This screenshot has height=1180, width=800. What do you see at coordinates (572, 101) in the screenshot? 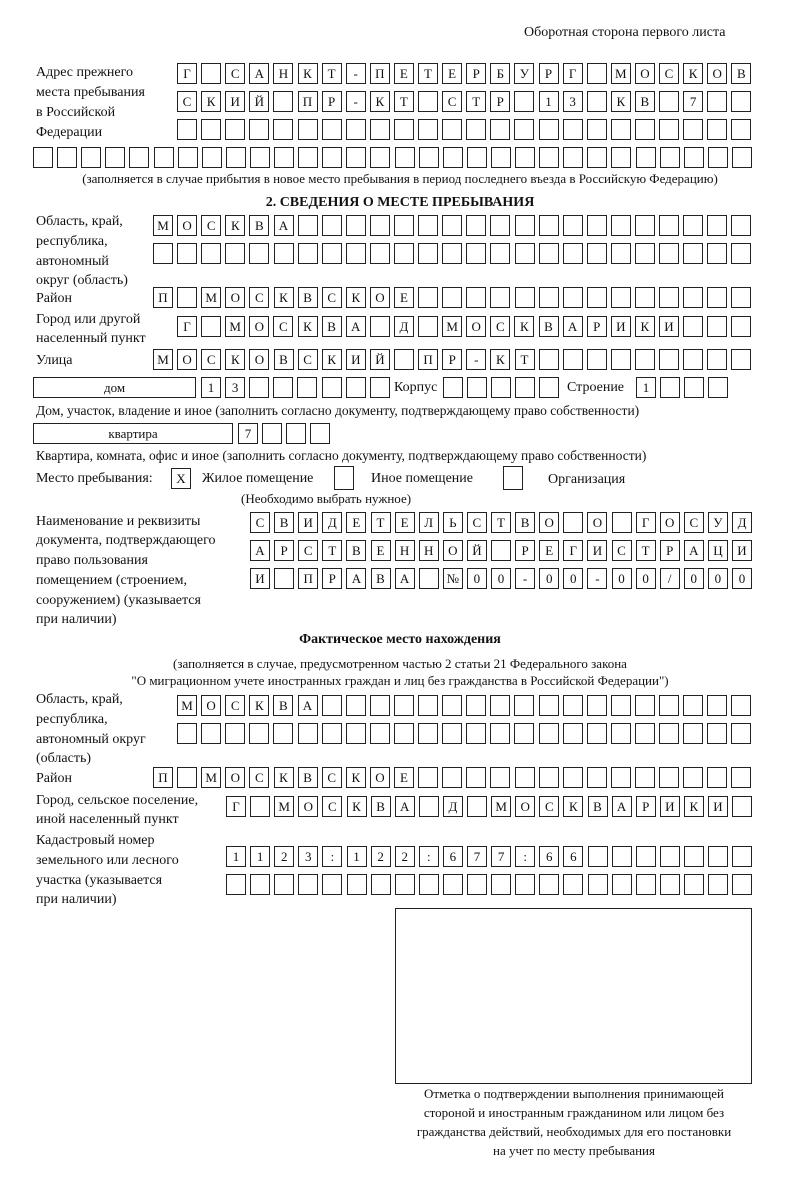
I see `letter-cell: 3` at bounding box center [572, 101].